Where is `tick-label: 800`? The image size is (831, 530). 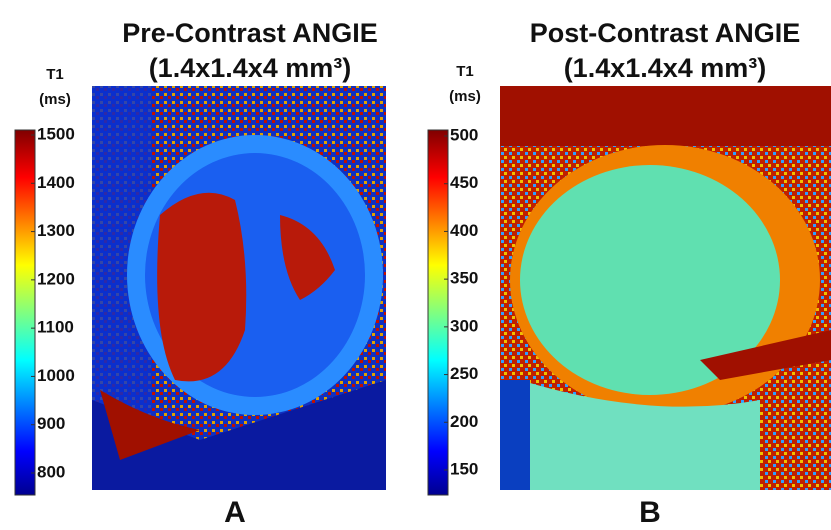
tick-label: 800 is located at coordinates (51, 471).